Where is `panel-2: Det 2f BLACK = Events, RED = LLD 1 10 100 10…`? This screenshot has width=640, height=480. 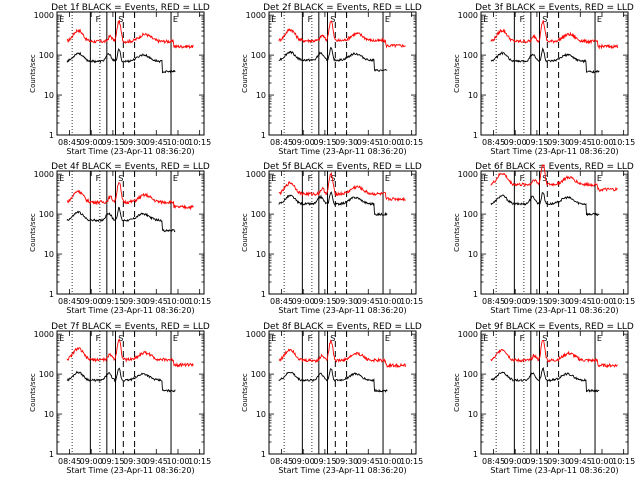
panel-2: Det 2f BLACK = Events, RED = LLD 1 10 100 10… is located at coordinates (332, 79).